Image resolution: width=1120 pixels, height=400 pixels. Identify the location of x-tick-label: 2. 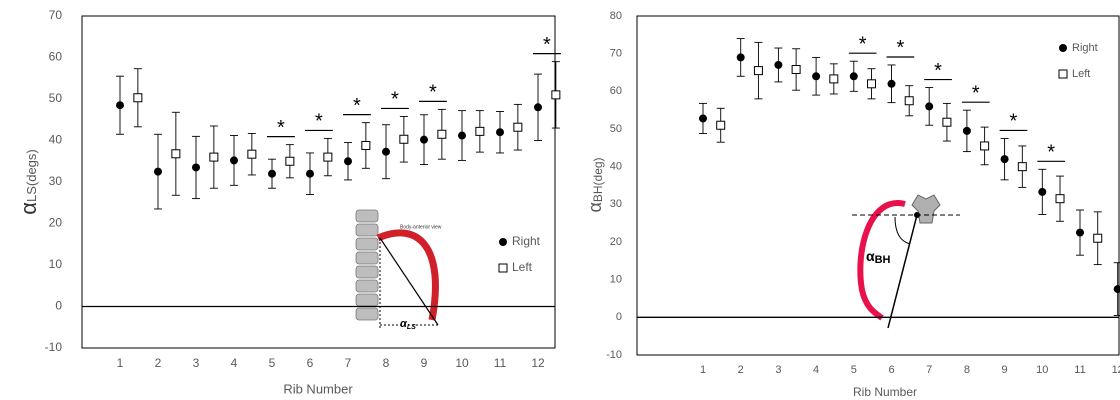
(158, 363).